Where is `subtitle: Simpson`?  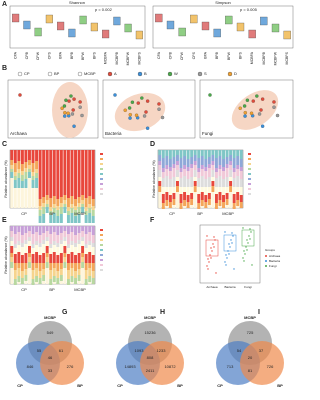 subtitle: Simpson is located at coordinates (223, 2).